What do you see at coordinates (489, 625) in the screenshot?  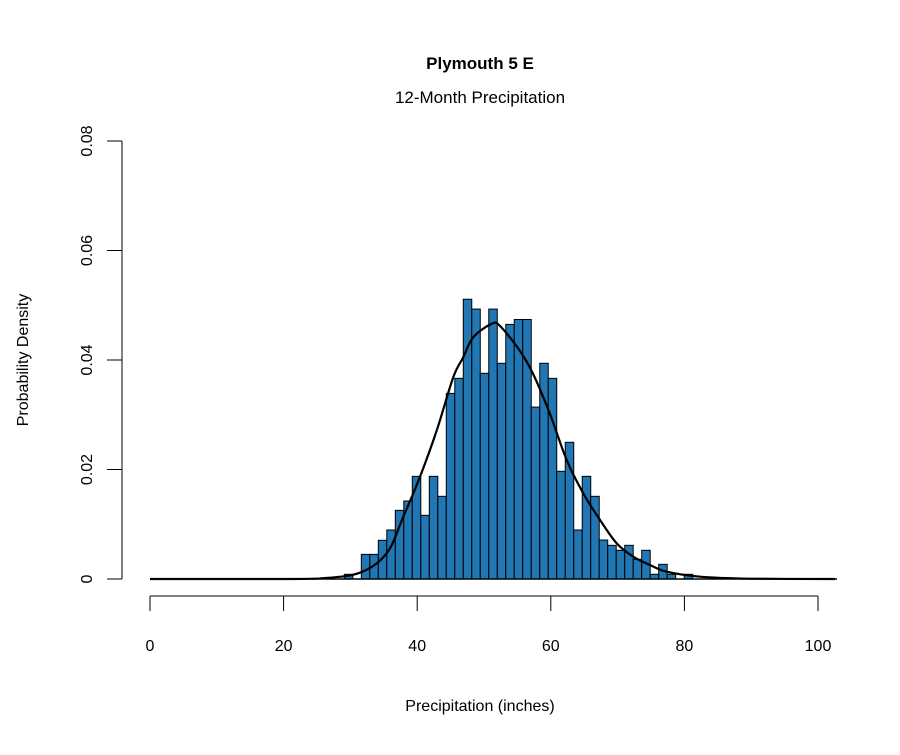 I see `x-axis: 0 20 40 60 80 100` at bounding box center [489, 625].